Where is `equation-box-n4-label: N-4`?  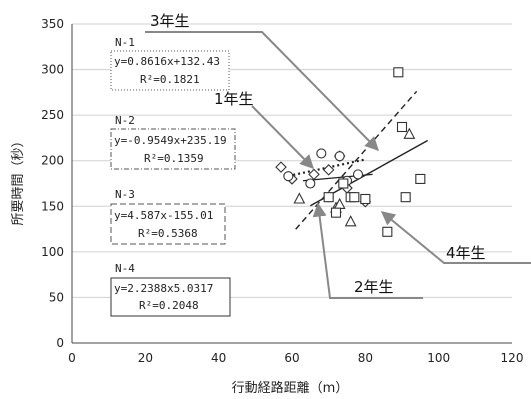 equation-box-n4-label: N-4 is located at coordinates (125, 268).